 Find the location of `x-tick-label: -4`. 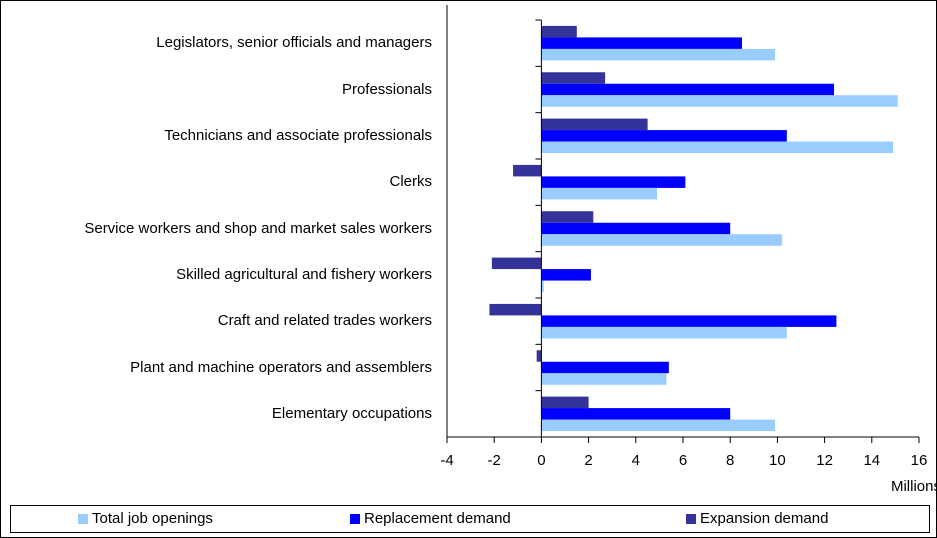

x-tick-label: -4 is located at coordinates (446, 460).